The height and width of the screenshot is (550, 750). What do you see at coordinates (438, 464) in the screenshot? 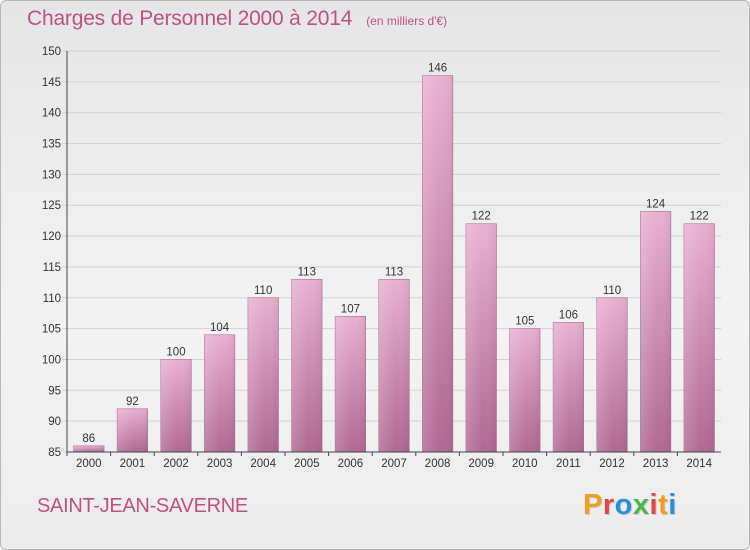
I see `x-tick-label: 2008` at bounding box center [438, 464].